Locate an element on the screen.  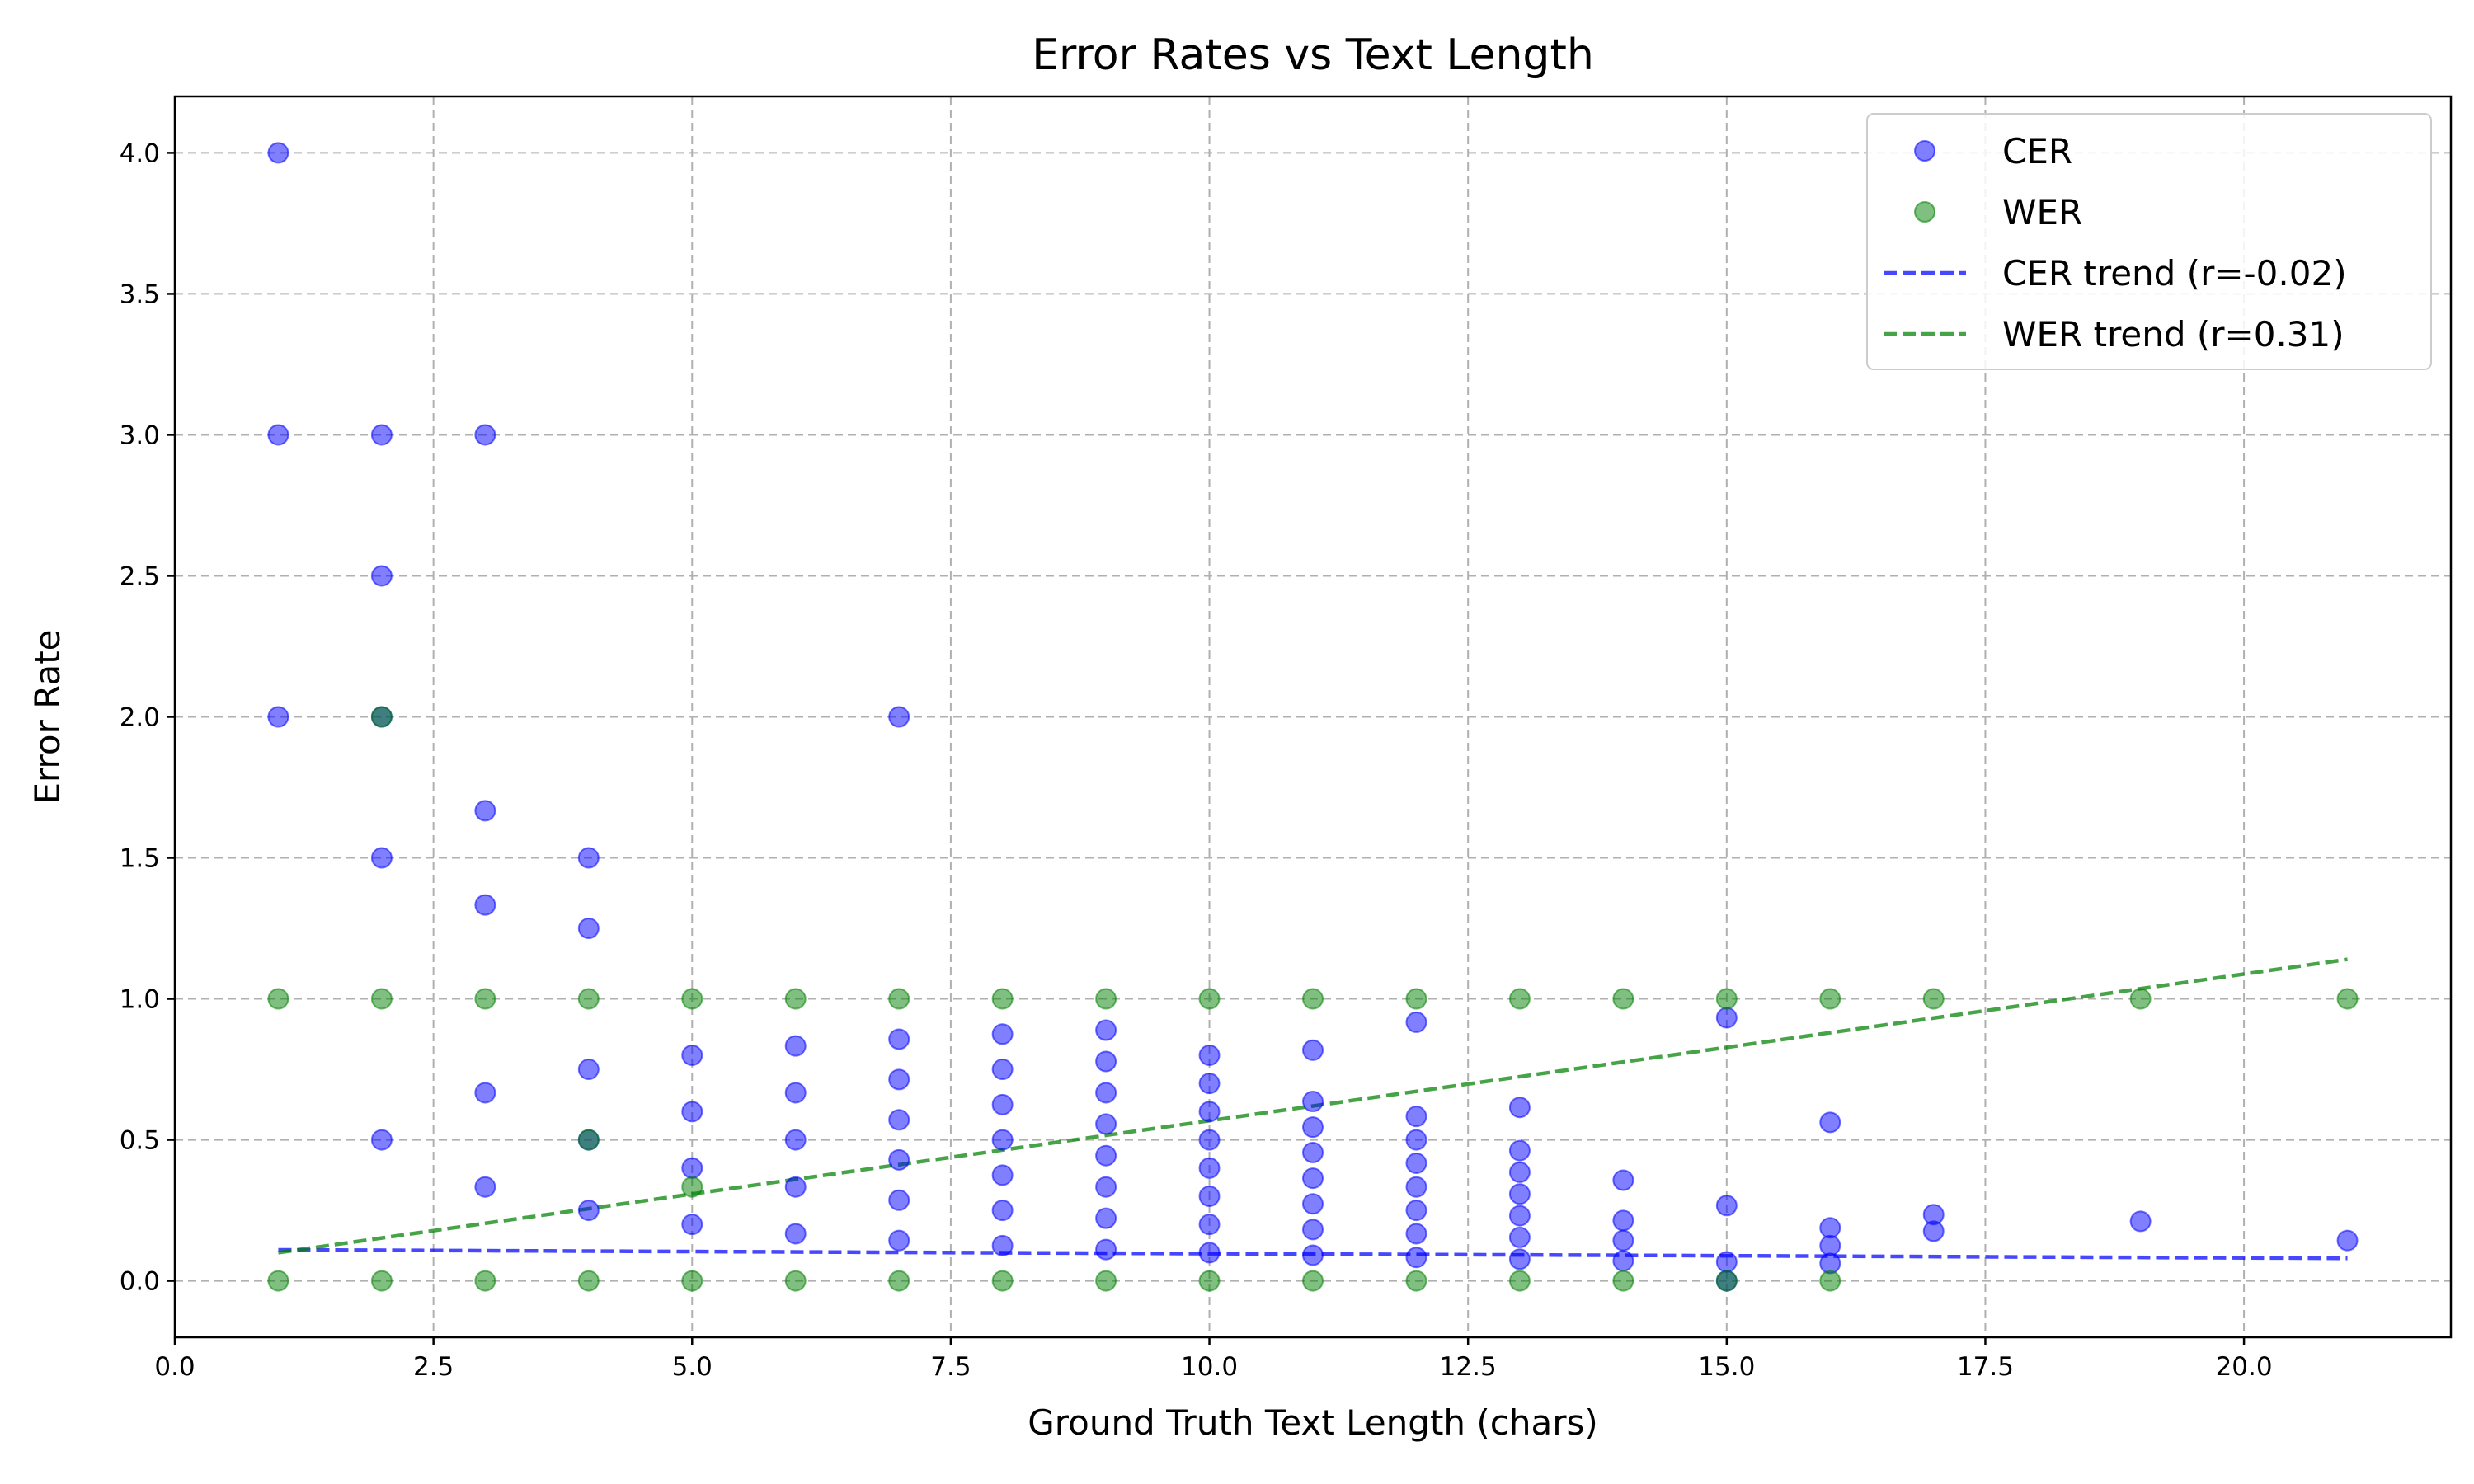
x-tick-label: 10.0 is located at coordinates (1209, 1367).